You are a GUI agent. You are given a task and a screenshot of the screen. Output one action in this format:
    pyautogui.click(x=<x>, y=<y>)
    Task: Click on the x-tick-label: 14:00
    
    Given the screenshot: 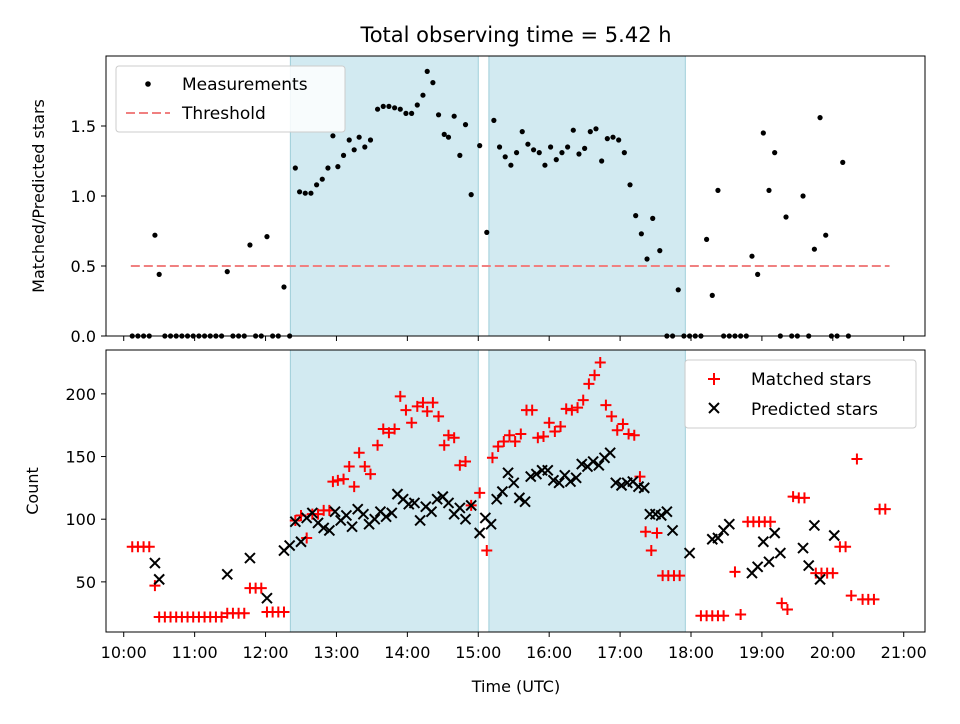 What is the action you would take?
    pyautogui.click(x=407, y=652)
    